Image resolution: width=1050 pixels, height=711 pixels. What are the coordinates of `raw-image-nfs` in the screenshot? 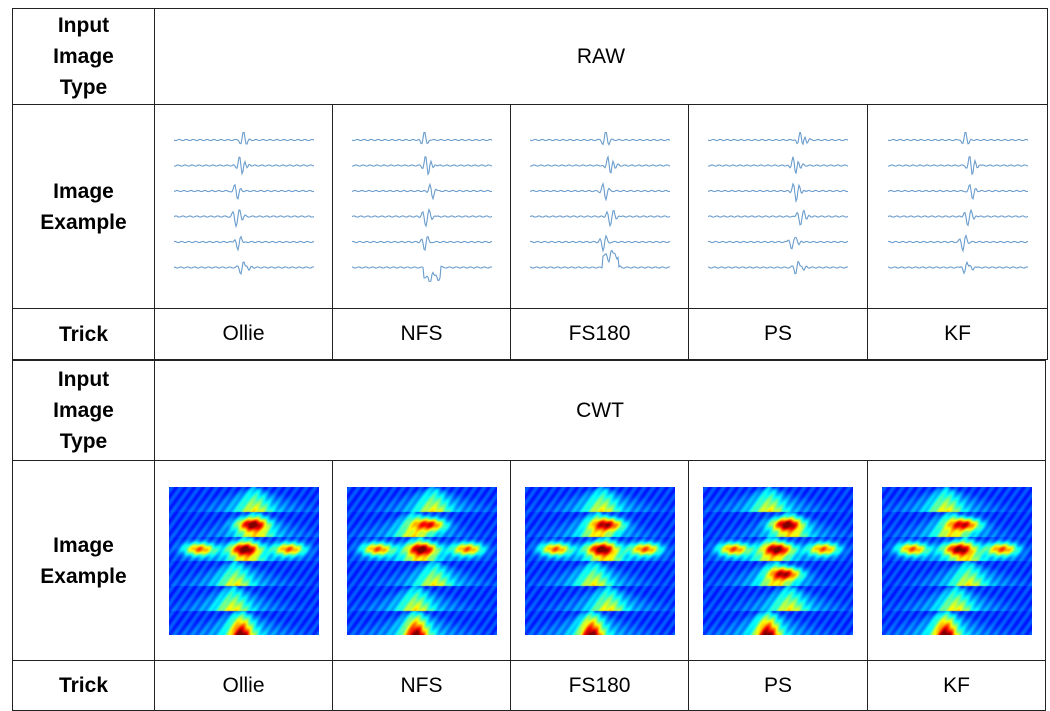 It's located at (421, 206).